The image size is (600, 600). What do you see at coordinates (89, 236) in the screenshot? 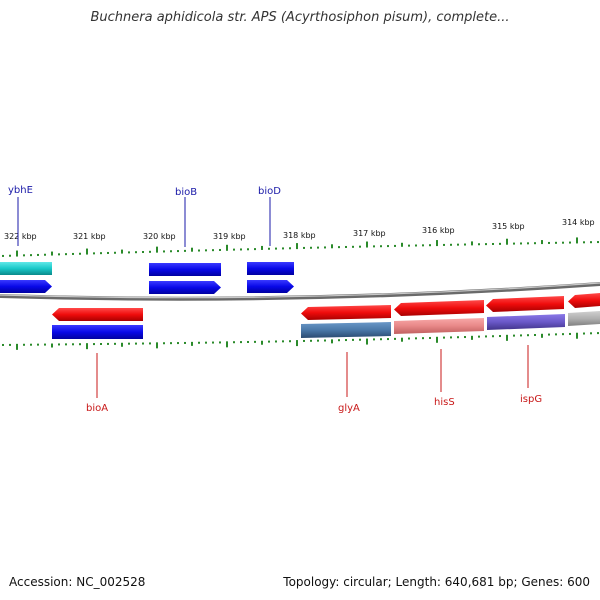
I see `scale-label-321: 321 kbp` at bounding box center [89, 236].